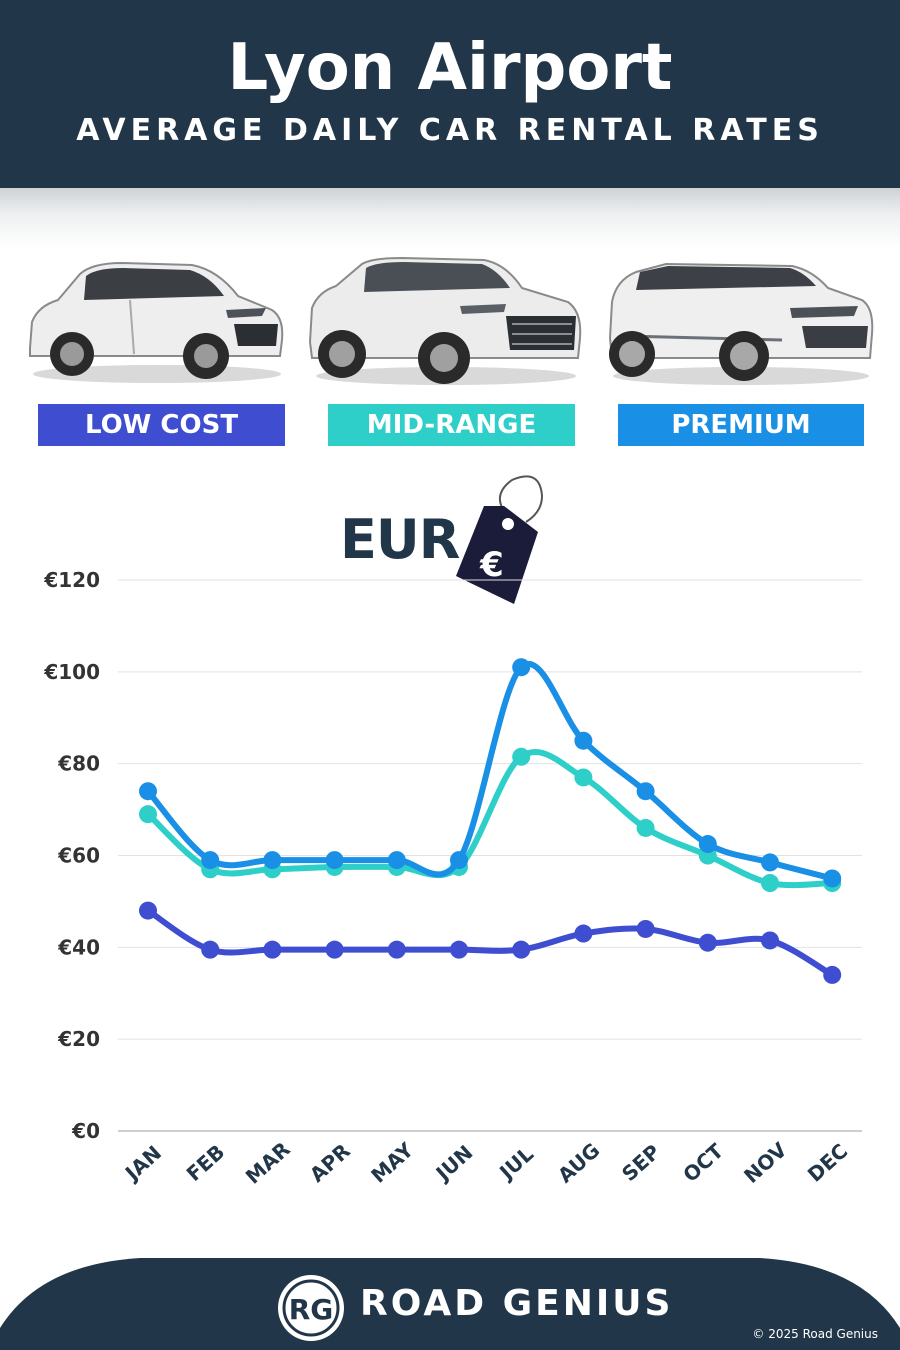  Describe the element at coordinates (515, 1164) in the screenshot. I see `x-tick-label: JUL` at that location.